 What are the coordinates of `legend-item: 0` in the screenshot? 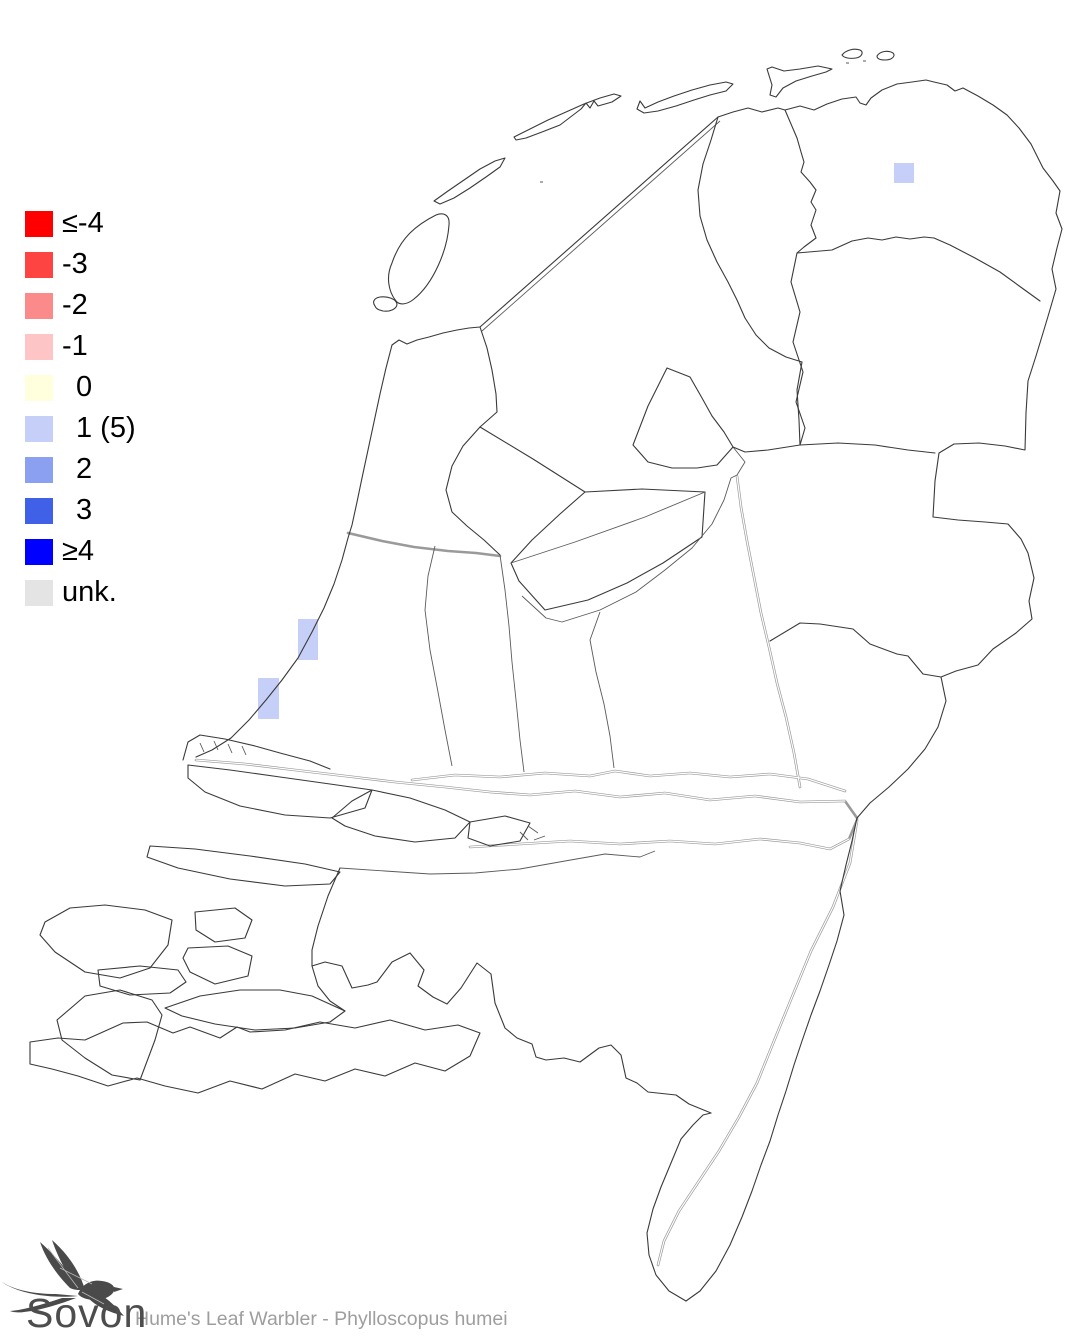 It's located at (80, 387).